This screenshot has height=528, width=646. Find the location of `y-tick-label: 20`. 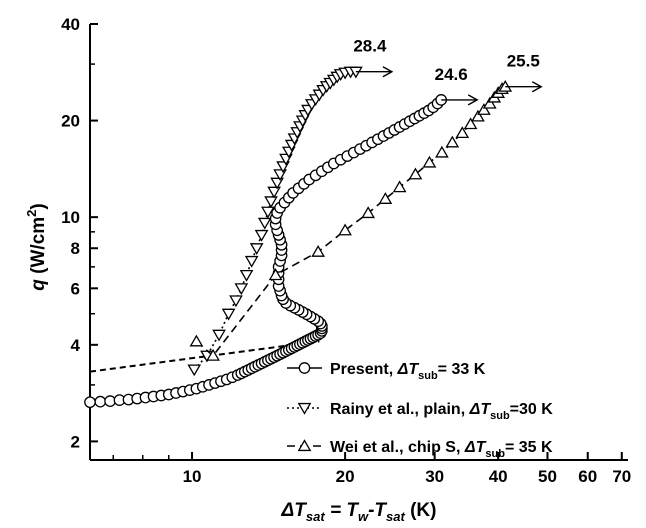

y-tick-label: 20 is located at coordinates (70, 121).